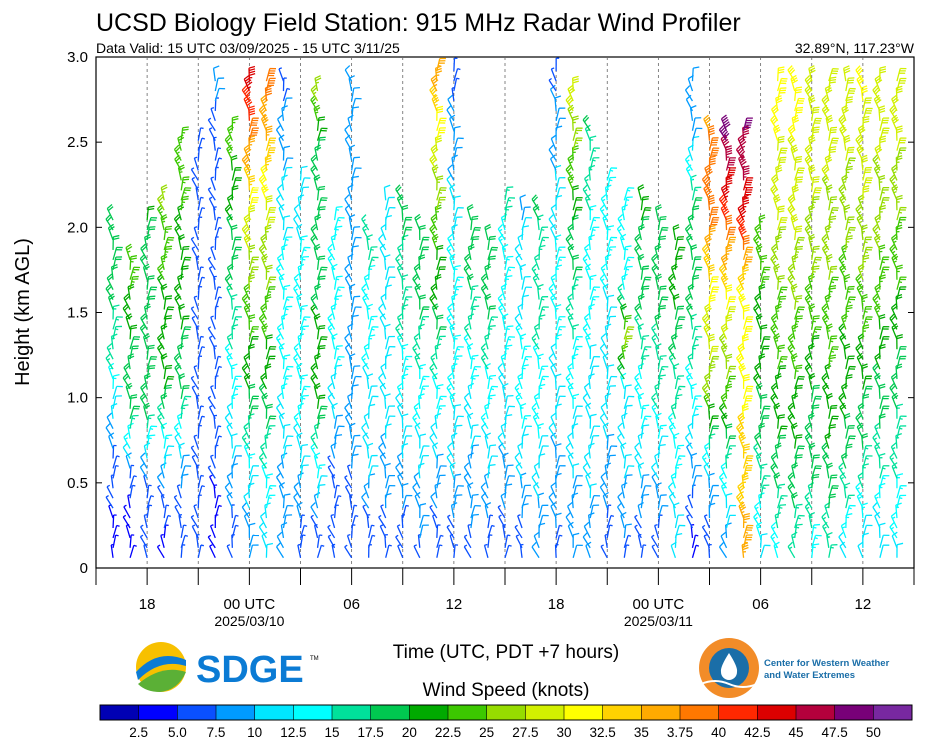  Describe the element at coordinates (486, 732) in the screenshot. I see `colorbar-label: 25` at that location.